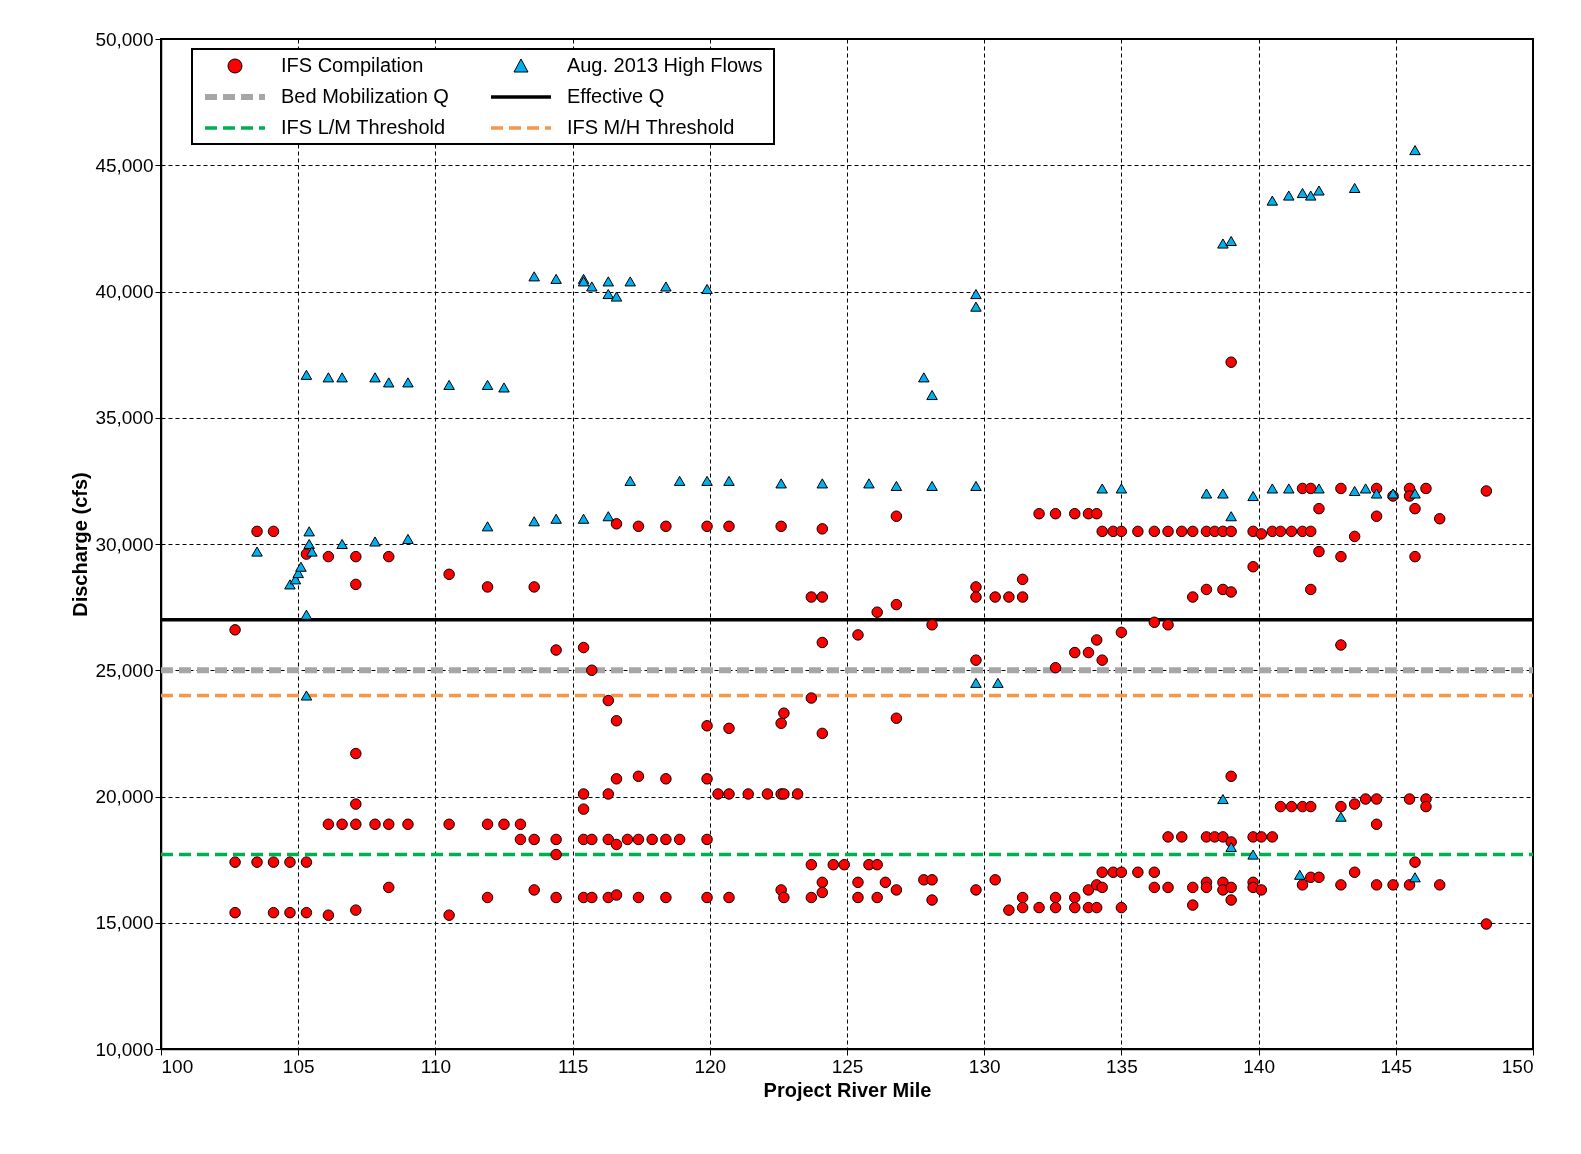 This screenshot has height=1154, width=1581. Describe the element at coordinates (573, 1066) in the screenshot. I see `x-tick-label: 115` at that location.